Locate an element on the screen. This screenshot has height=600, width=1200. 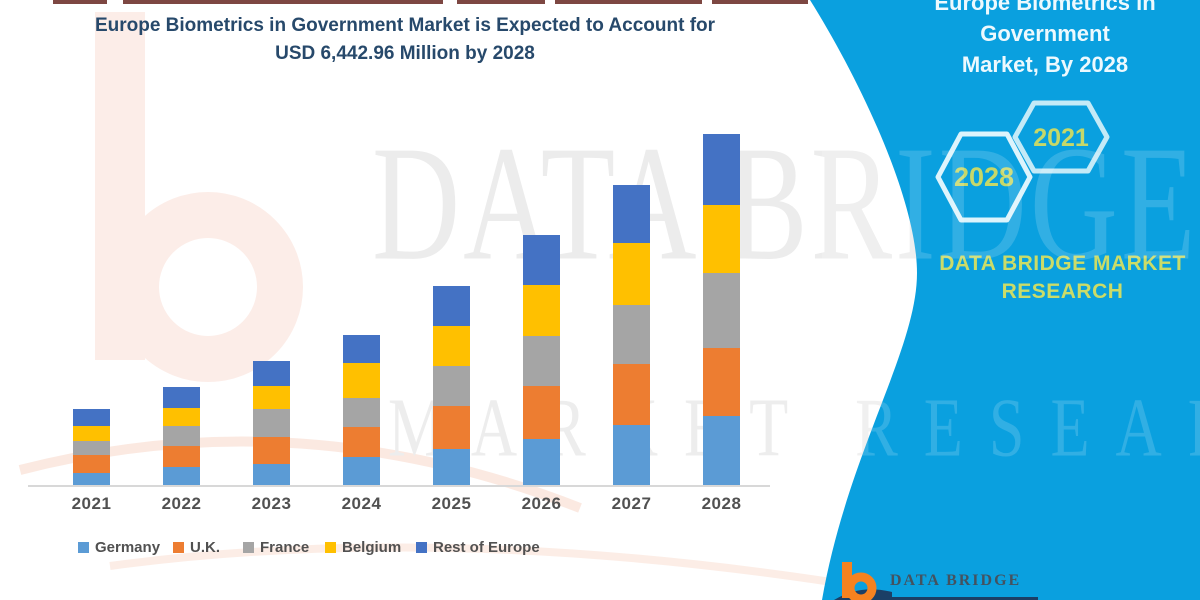
legend-label: Belgium is located at coordinates (372, 547).